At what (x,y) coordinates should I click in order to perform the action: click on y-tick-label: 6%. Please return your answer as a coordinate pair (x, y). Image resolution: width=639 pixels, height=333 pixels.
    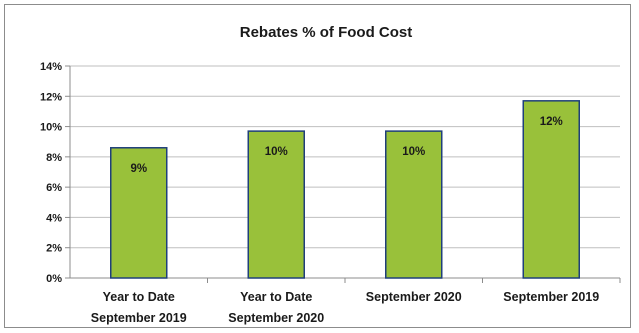
    Looking at the image, I should click on (54, 188).